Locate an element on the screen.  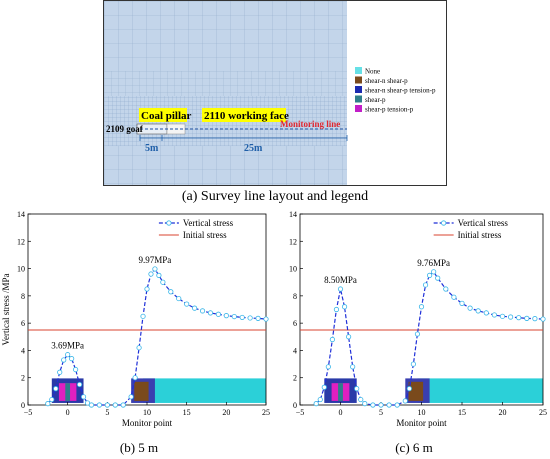
legend-label: shear-p is located at coordinates (375, 100).